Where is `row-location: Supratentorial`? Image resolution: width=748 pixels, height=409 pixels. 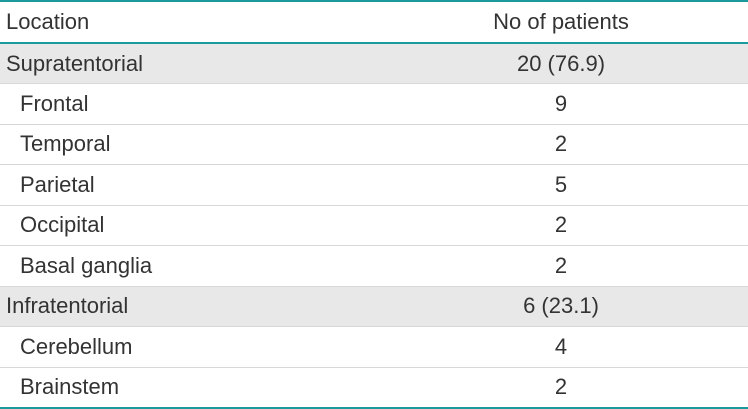
row-location: Supratentorial is located at coordinates (187, 63).